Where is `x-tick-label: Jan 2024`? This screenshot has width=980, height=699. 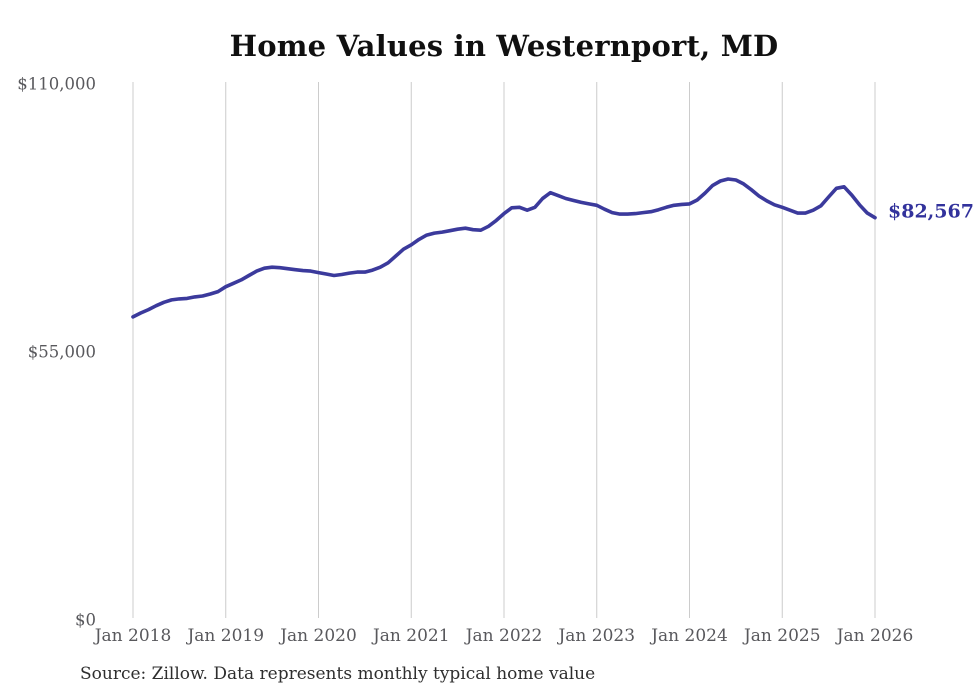
x-tick-label: Jan 2024 is located at coordinates (688, 636).